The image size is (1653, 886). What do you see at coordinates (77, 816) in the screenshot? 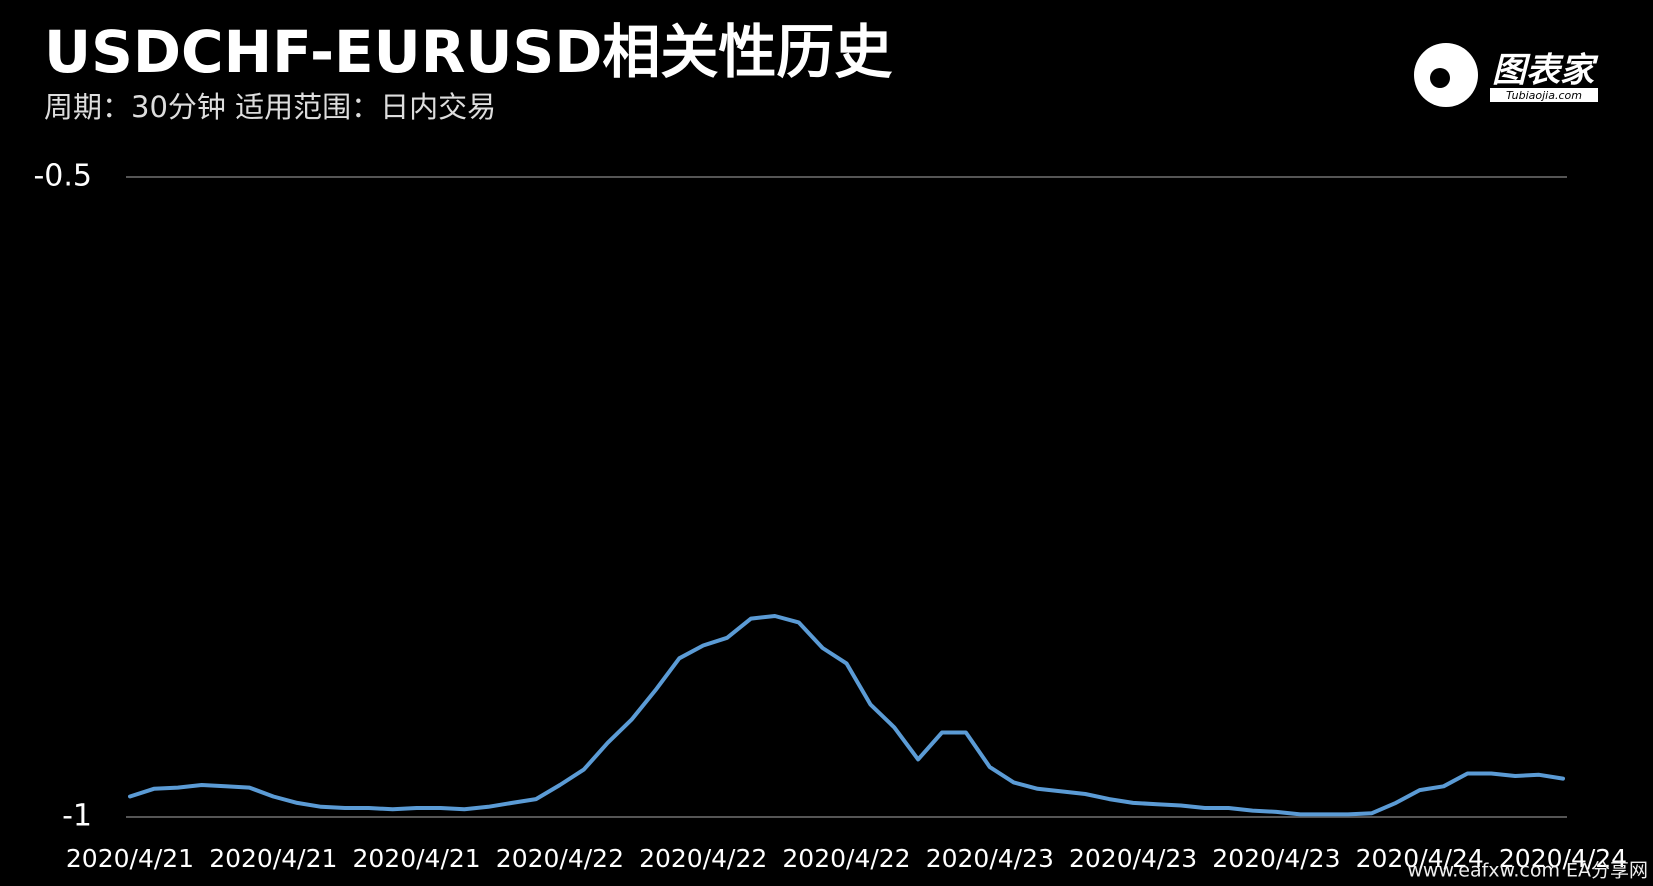
I see `y-tick-label: -1` at bounding box center [77, 816].